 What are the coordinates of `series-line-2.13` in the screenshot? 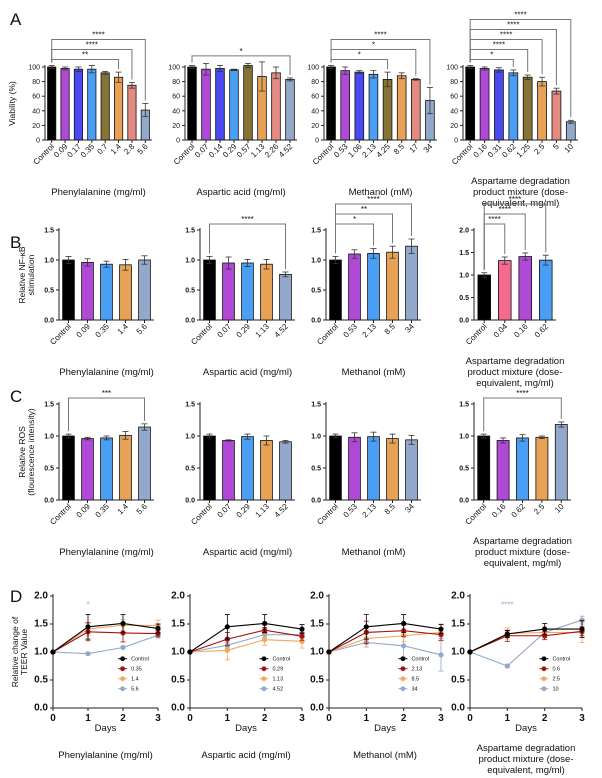 It's located at (385, 641).